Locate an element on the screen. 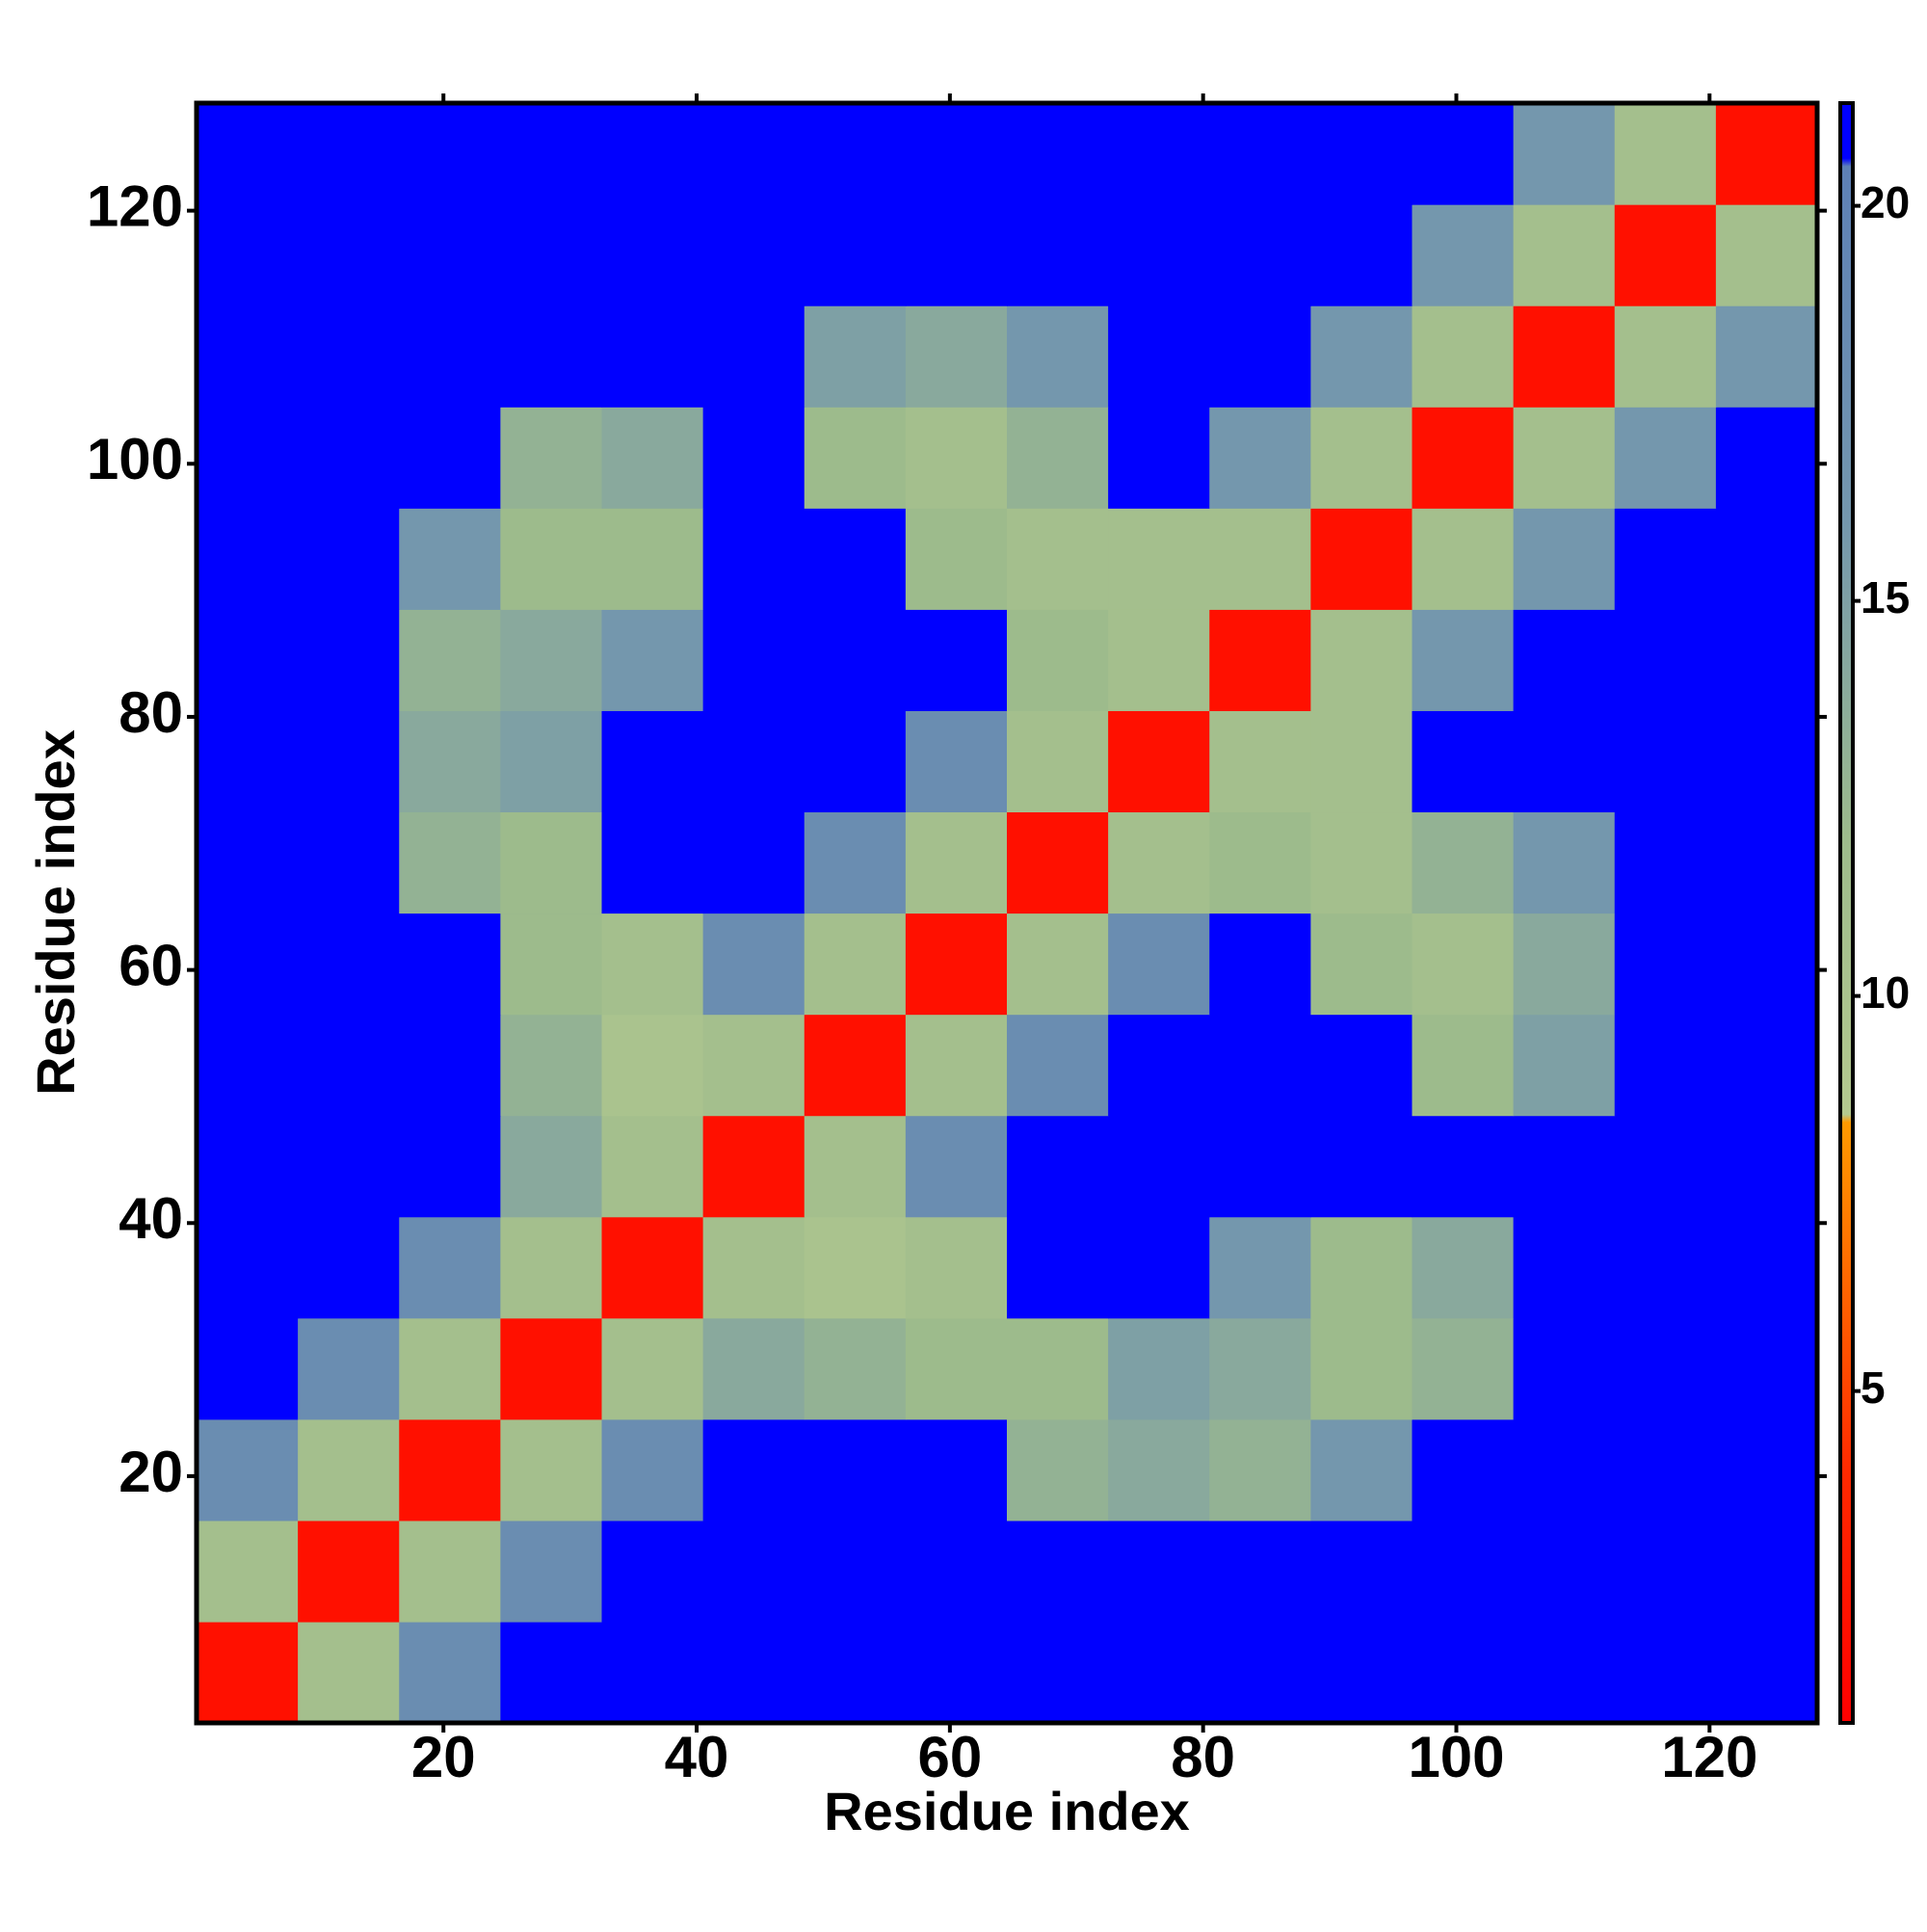 The height and width of the screenshot is (1932, 1927). x-tick-label: 40 is located at coordinates (697, 1757).